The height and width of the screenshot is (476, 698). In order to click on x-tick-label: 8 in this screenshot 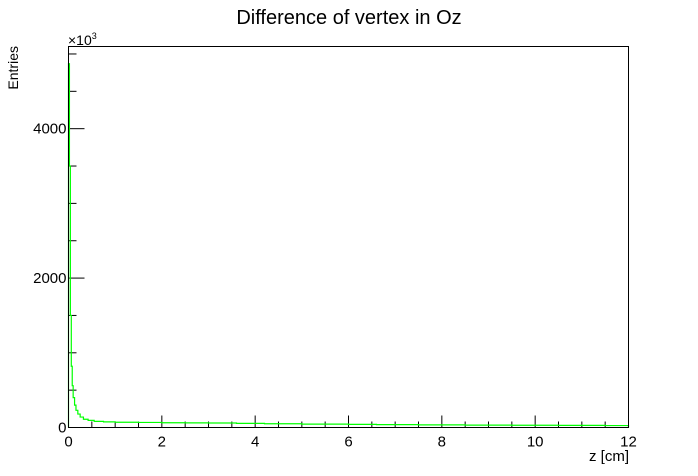, I will do `click(442, 442)`.